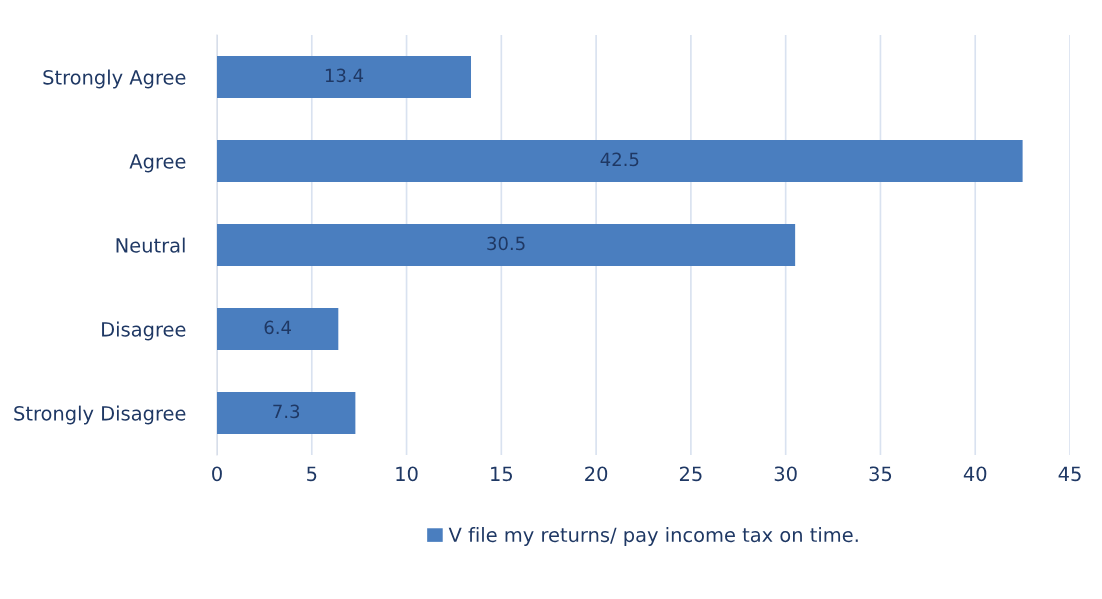 This screenshot has width=1102, height=599. I want to click on data-label: 42.5, so click(619, 159).